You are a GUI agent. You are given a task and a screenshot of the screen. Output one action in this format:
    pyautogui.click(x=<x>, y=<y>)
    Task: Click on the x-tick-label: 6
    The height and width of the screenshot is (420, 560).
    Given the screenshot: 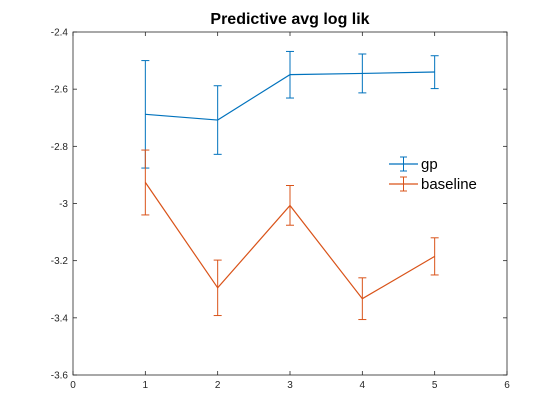 What is the action you would take?
    pyautogui.click(x=507, y=385)
    